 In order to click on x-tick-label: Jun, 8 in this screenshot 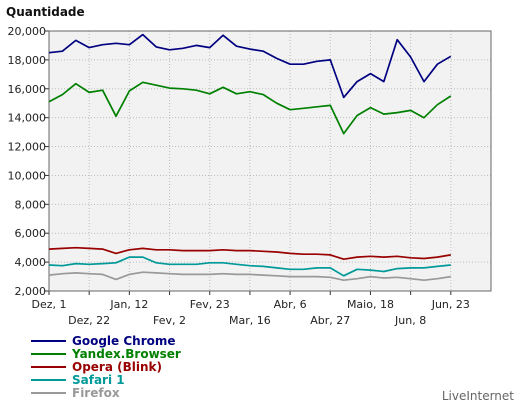, I will do `click(410, 320)`.